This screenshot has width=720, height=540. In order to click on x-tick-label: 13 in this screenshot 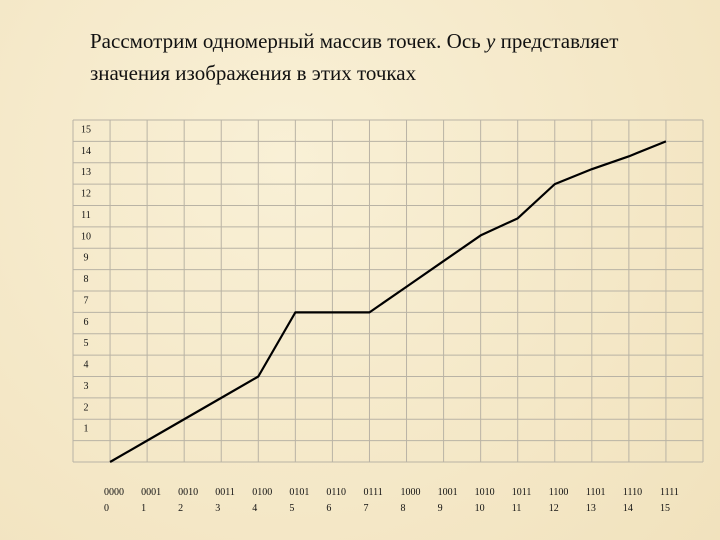, I will do `click(591, 508)`.